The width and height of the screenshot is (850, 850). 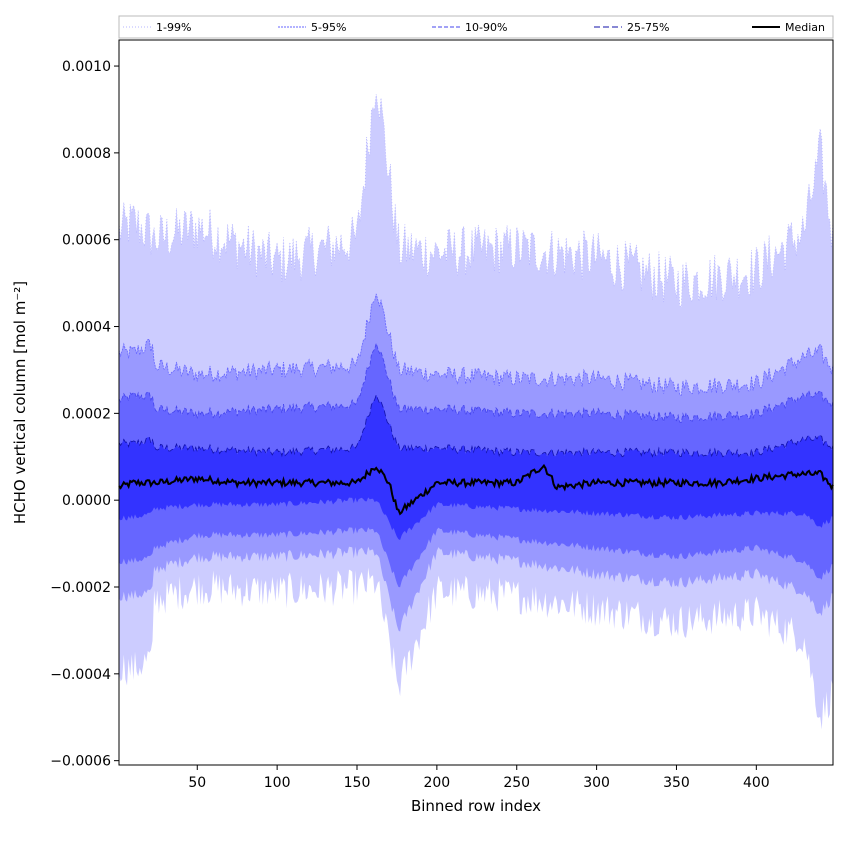 What do you see at coordinates (486, 27) in the screenshot?
I see `legend-label: 10-90%` at bounding box center [486, 27].